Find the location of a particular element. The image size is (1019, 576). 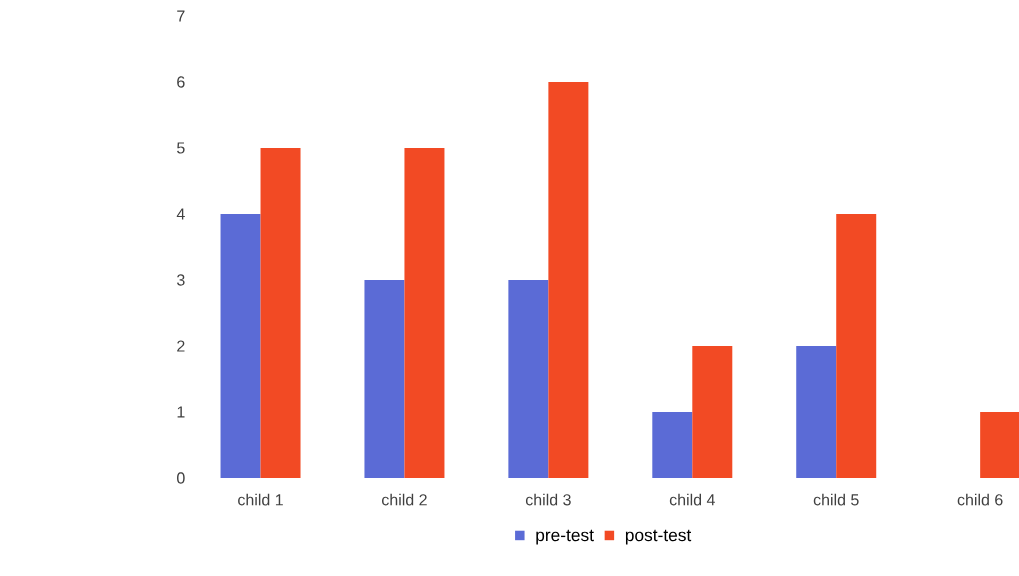

x-tick-label: child 1 is located at coordinates (260, 499).